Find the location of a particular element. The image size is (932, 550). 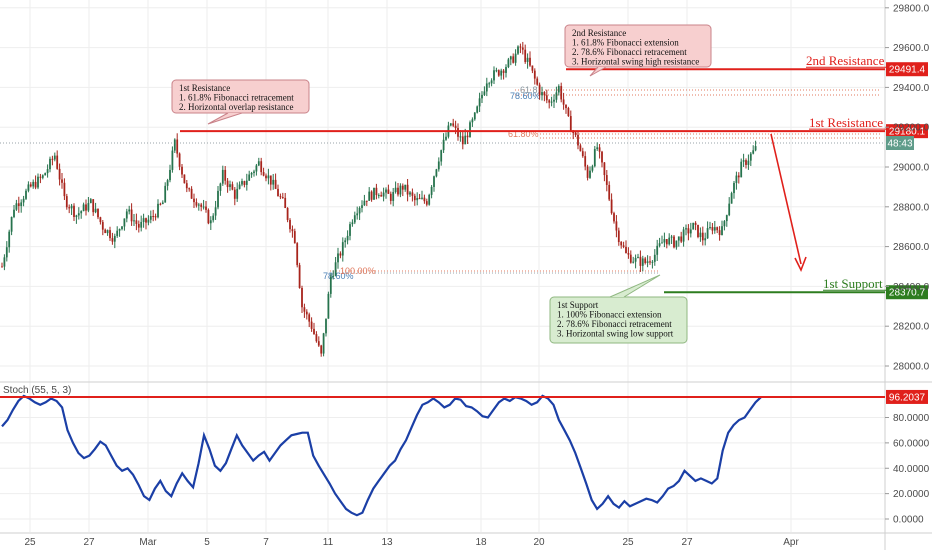

resistance-2-box-frame is located at coordinates (638, 46).